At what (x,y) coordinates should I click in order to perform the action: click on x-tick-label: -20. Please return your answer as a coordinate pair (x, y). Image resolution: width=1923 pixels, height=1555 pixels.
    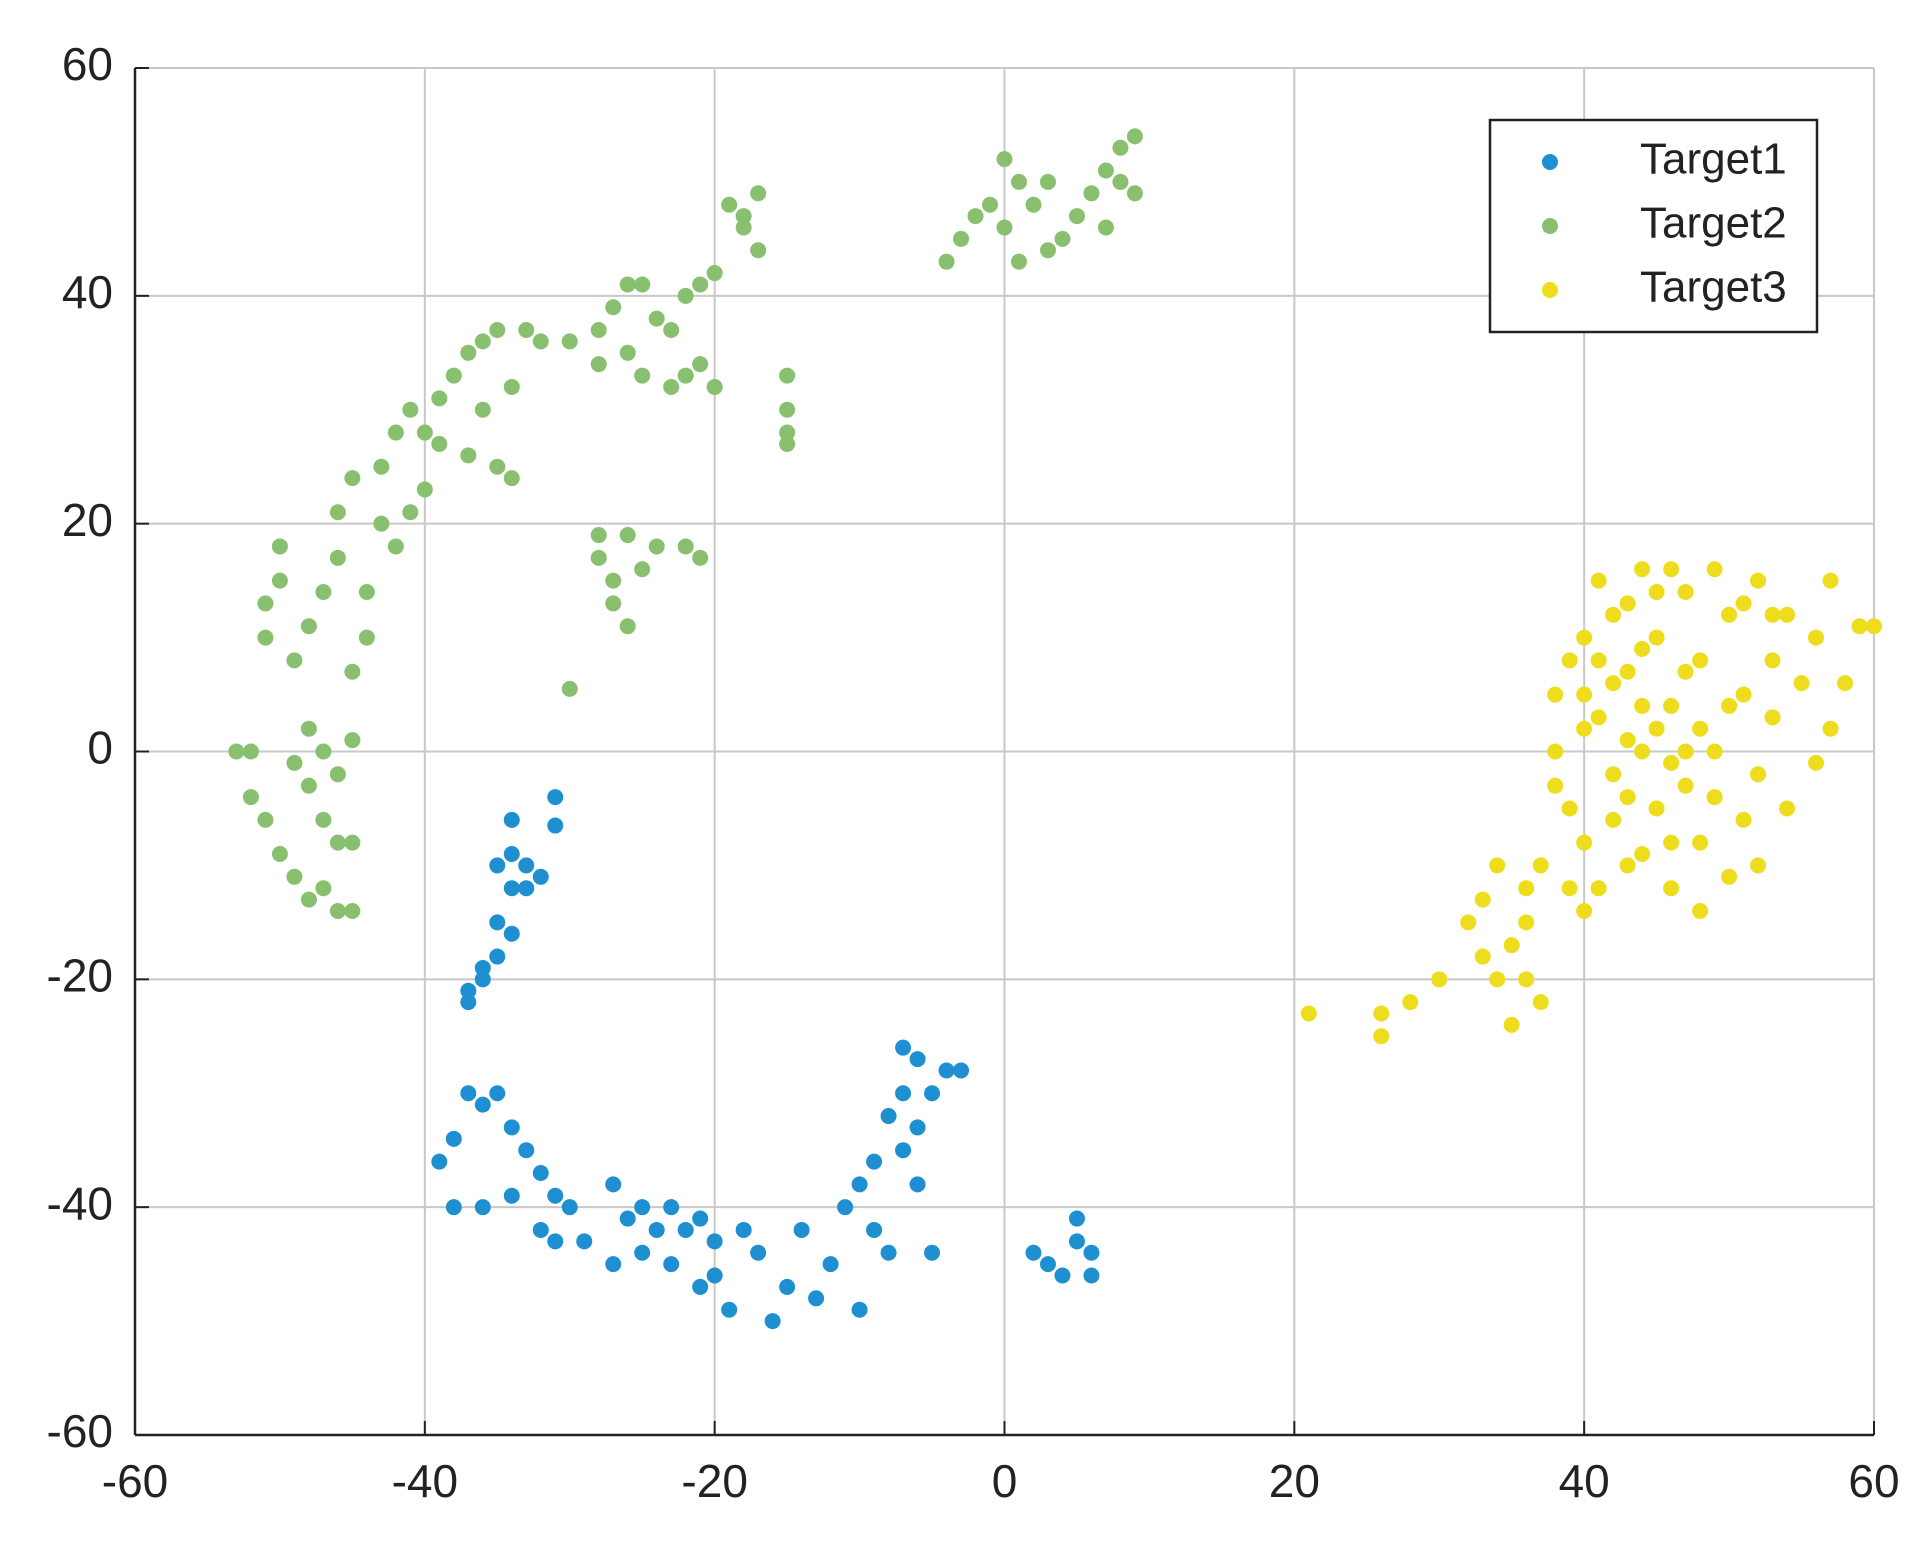
    Looking at the image, I should click on (714, 1481).